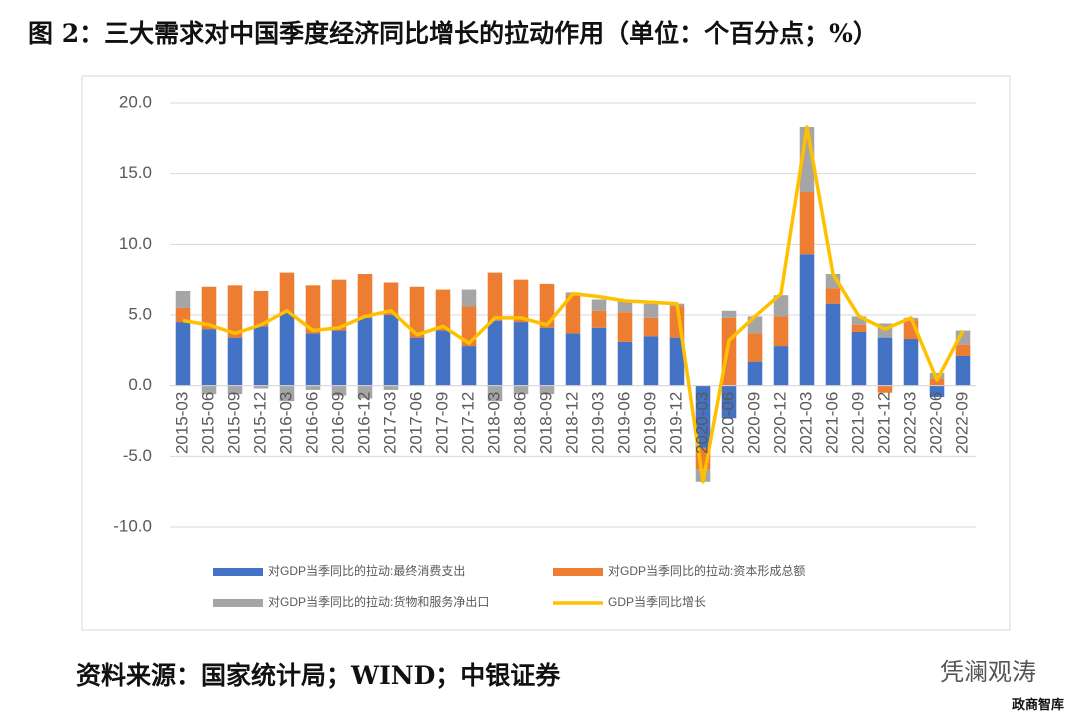 The image size is (1080, 715). What do you see at coordinates (363, 423) in the screenshot?
I see `x-tick-label: 2016-12` at bounding box center [363, 423].